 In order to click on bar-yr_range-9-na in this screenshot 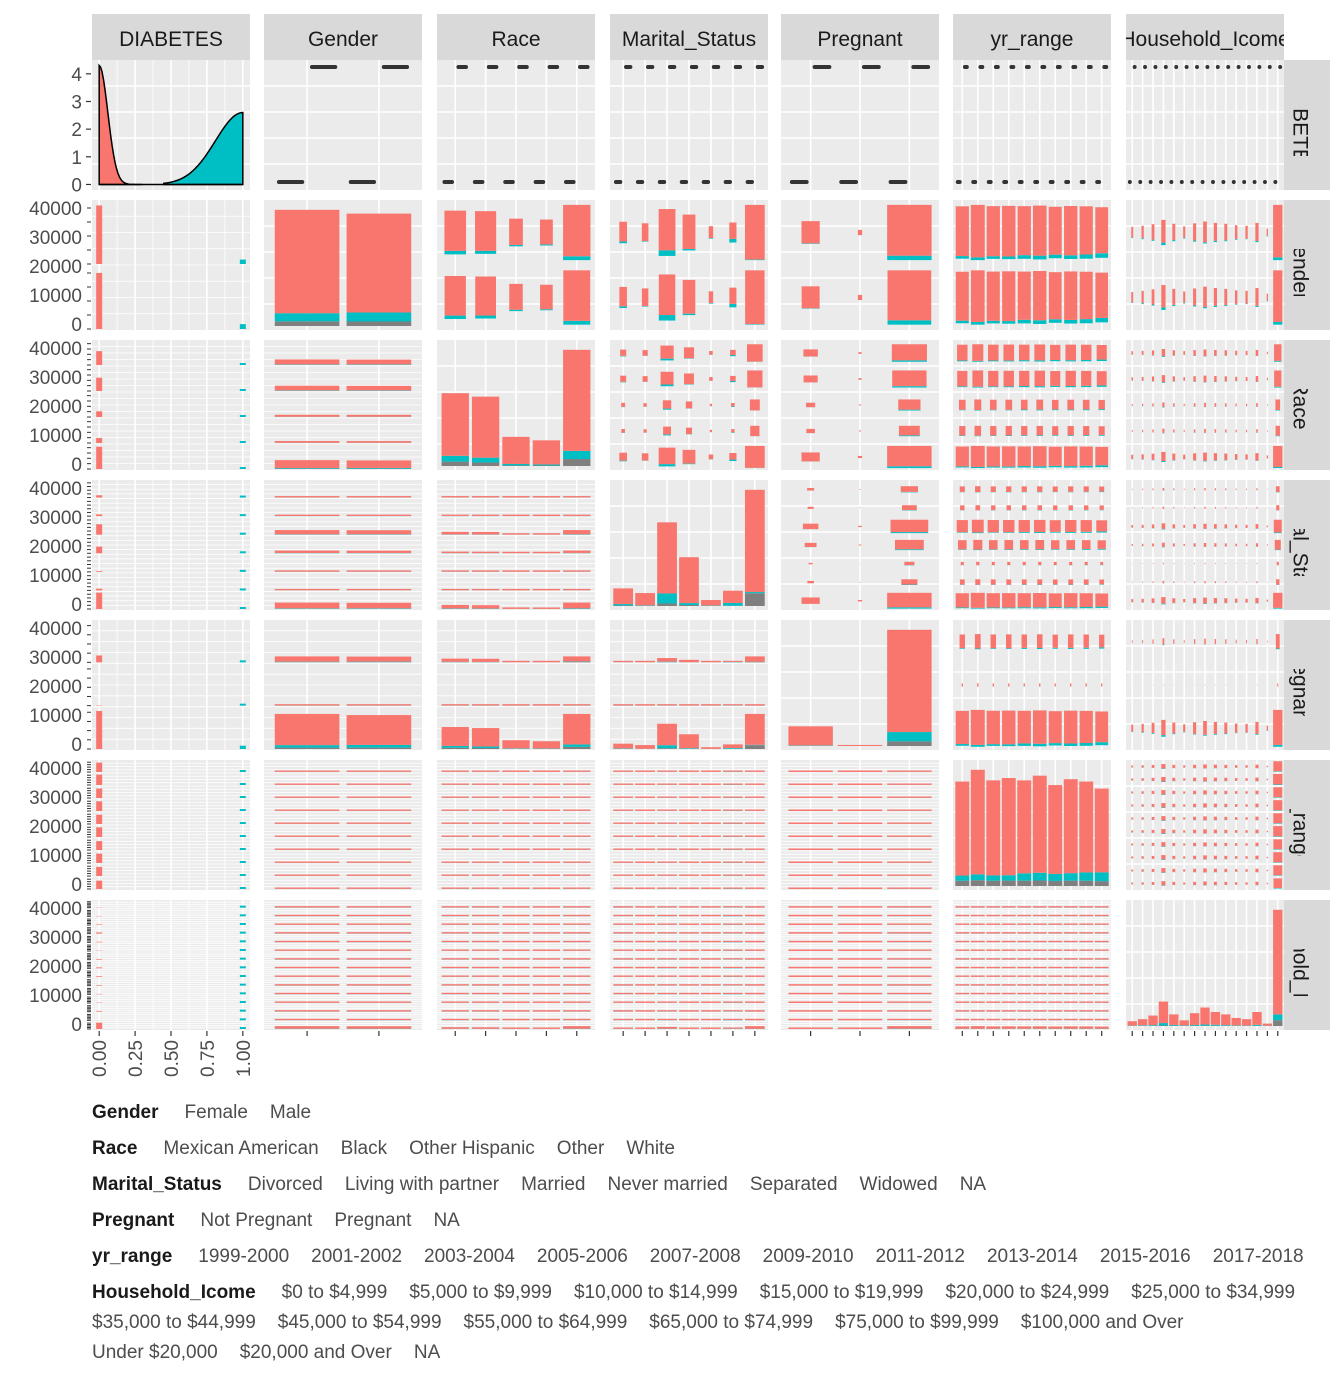, I will do `click(1102, 883)`.